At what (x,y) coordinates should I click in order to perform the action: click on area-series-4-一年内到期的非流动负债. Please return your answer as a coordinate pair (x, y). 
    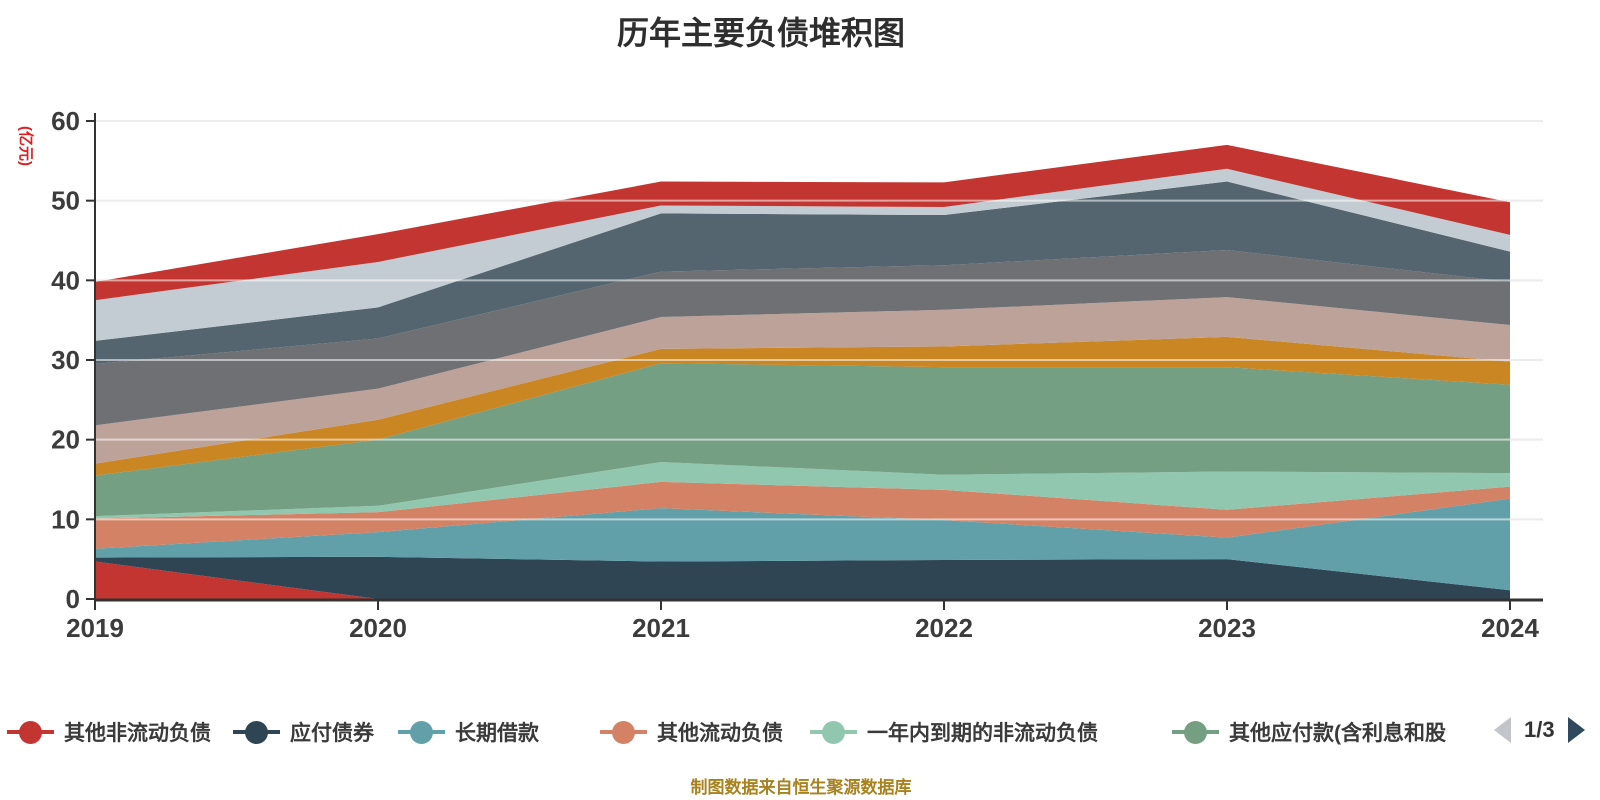
    Looking at the image, I should click on (802, 490).